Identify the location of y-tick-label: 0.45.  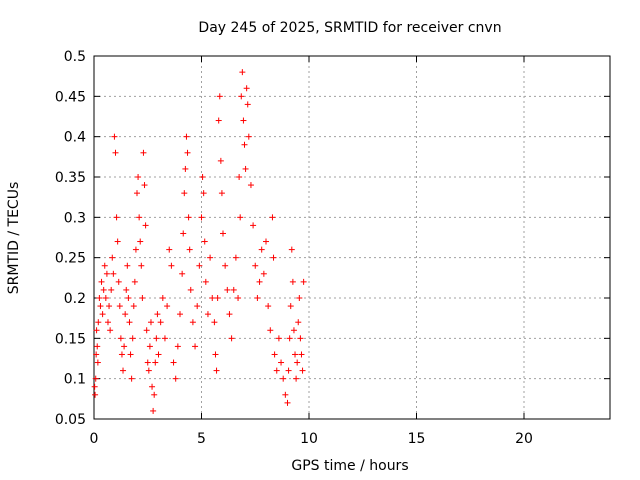
(70, 97).